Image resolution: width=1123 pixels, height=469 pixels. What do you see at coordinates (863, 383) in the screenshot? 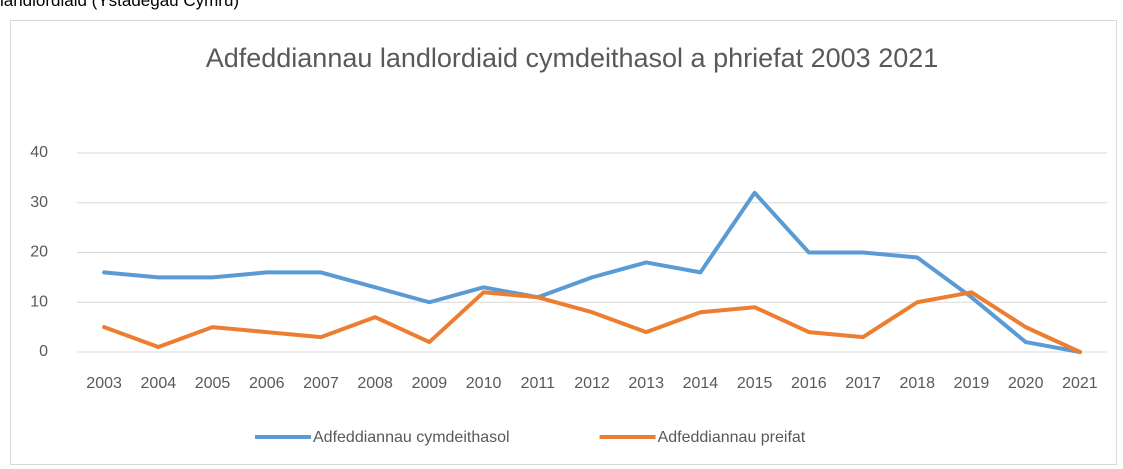
I see `x-tick-label: 2017` at bounding box center [863, 383].